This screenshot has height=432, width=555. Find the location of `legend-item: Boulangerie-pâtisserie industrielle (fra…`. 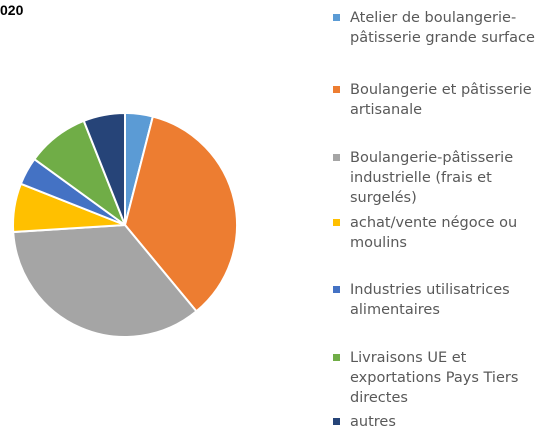

legend-item: Boulangerie-pâtisserie industrielle (fra… is located at coordinates (438, 178).